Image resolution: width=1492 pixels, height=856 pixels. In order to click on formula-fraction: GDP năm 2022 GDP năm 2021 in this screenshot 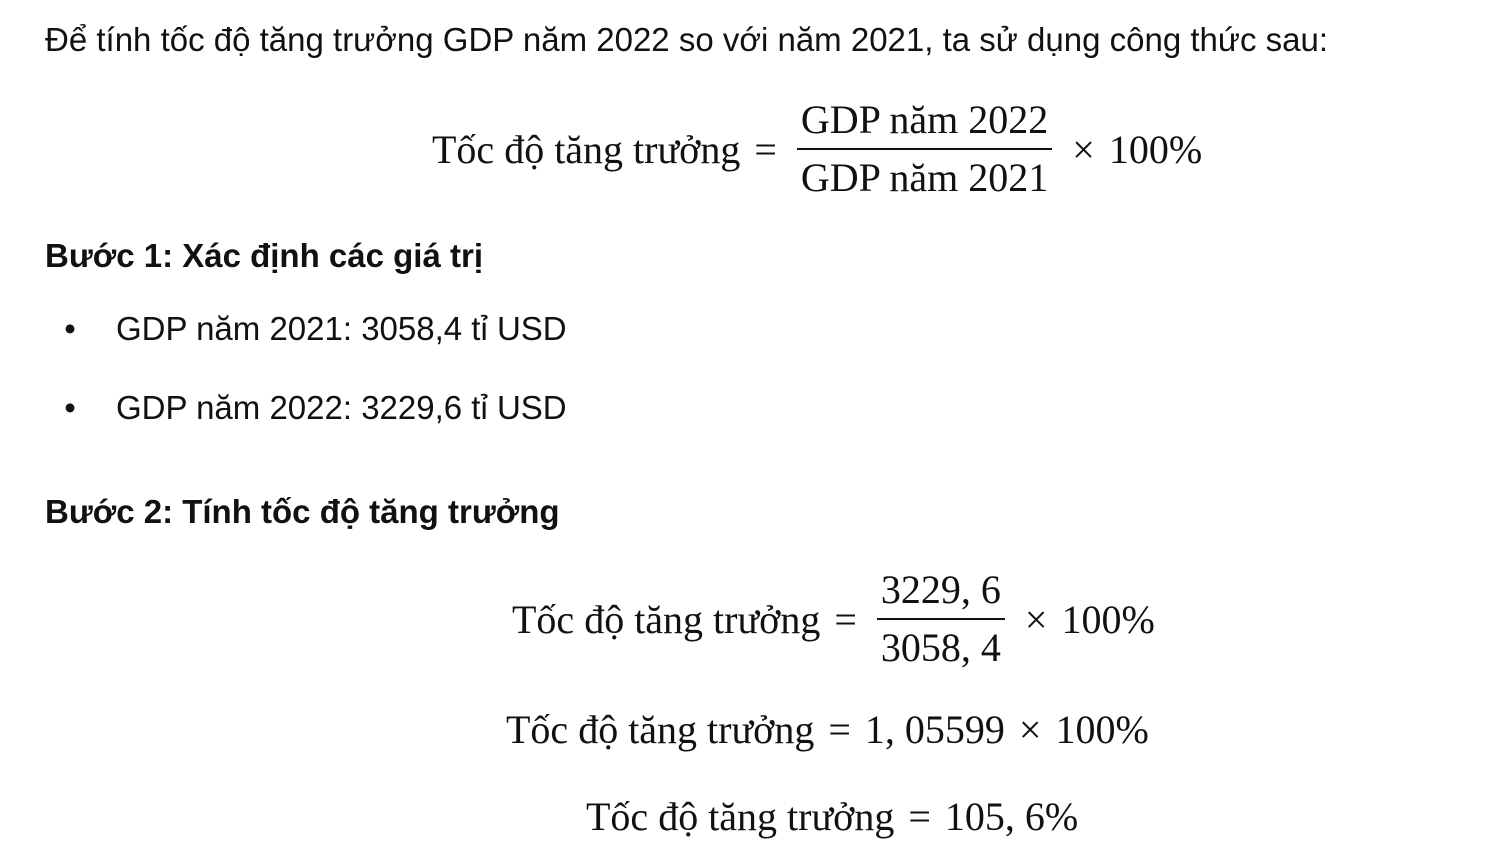, I will do `click(924, 149)`.